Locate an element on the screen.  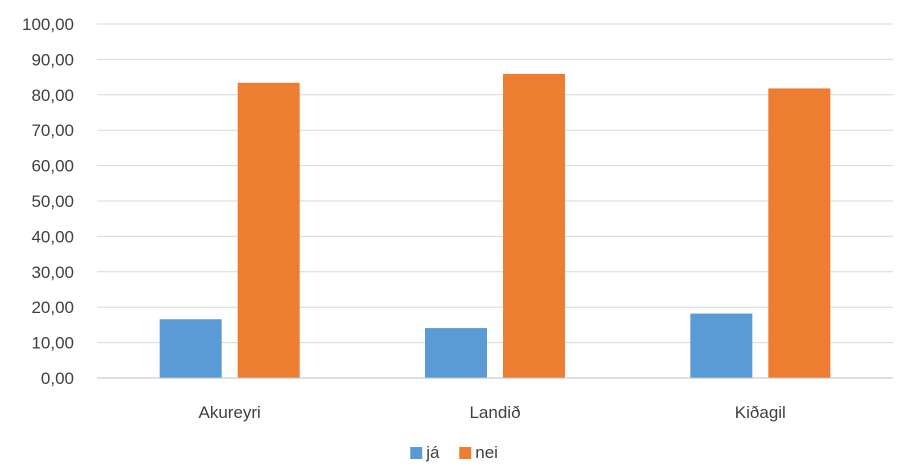
y-tick-label: 50,00 is located at coordinates (52, 201).